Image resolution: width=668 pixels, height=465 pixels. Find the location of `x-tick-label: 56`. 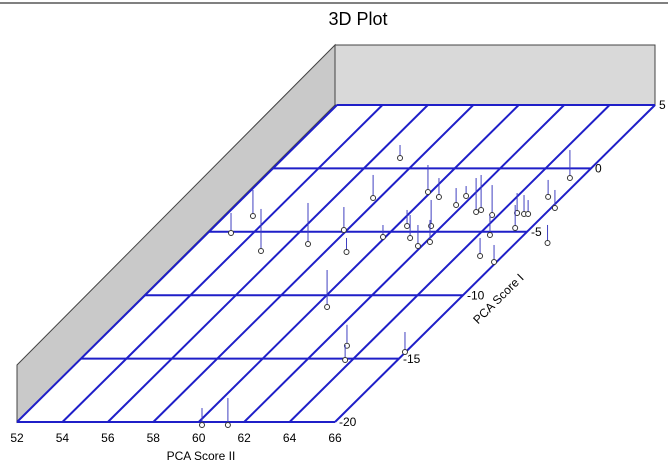

x-tick-label: 56 is located at coordinates (108, 438).